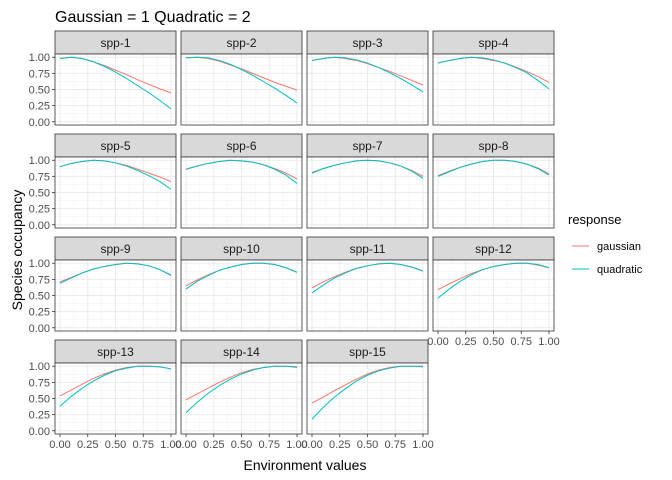 The image size is (672, 480). Describe the element at coordinates (620, 270) in the screenshot. I see `legend-label: quadratic` at that location.